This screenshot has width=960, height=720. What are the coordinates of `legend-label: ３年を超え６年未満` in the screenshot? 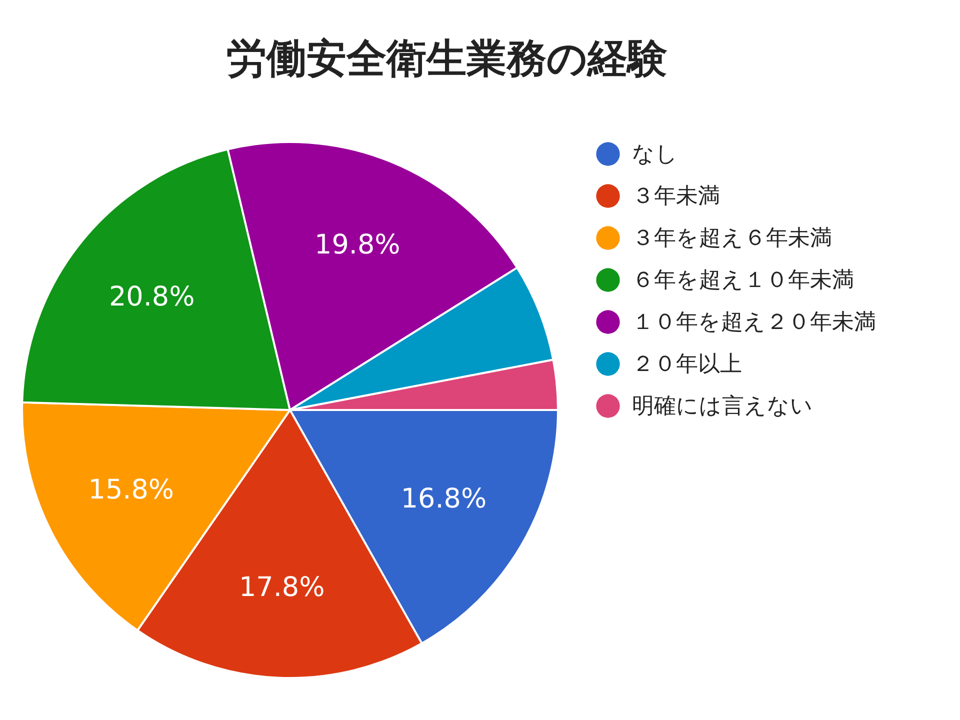 It's located at (732, 238).